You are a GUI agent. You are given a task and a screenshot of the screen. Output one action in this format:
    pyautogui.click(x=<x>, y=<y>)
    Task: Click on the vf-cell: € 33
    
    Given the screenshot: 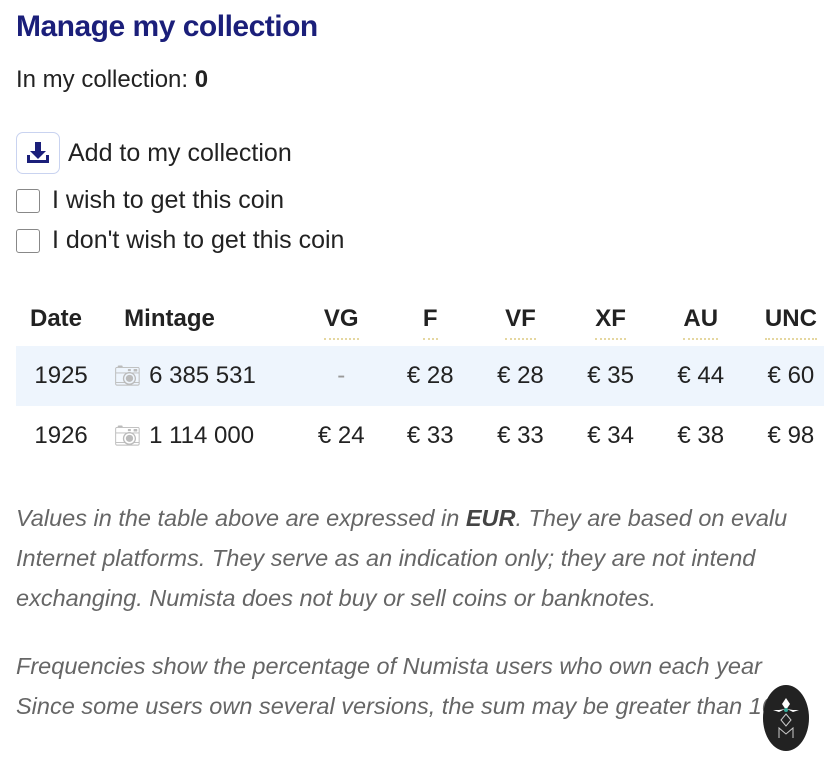 What is the action you would take?
    pyautogui.click(x=520, y=435)
    